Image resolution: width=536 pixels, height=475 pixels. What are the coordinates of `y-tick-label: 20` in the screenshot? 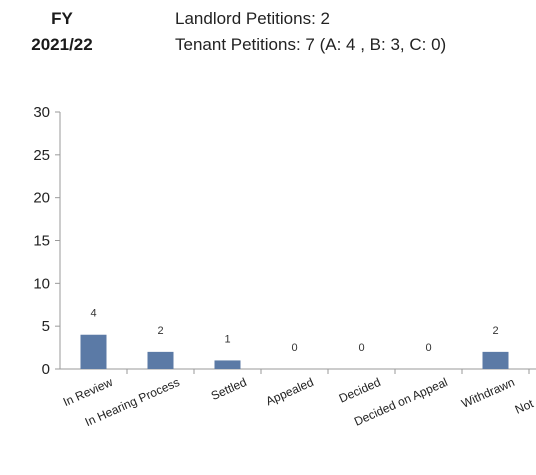 It's located at (41, 198).